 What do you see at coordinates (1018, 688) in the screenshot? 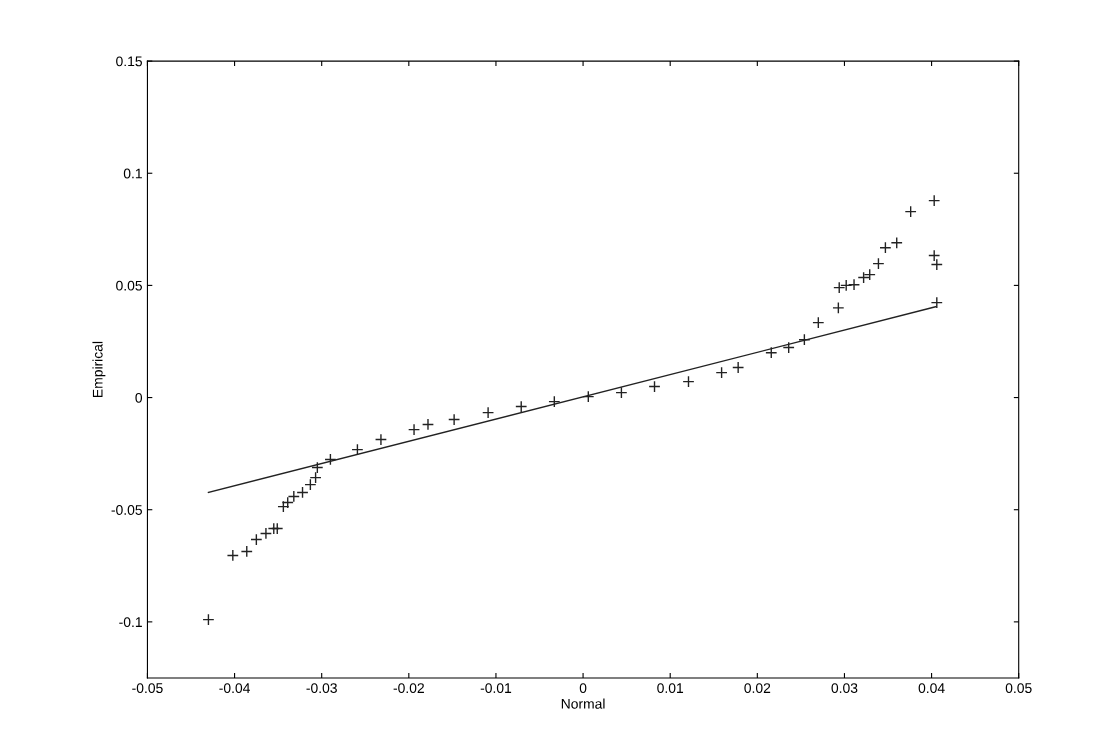
I see `x-tick-label: 0.05` at bounding box center [1018, 688].